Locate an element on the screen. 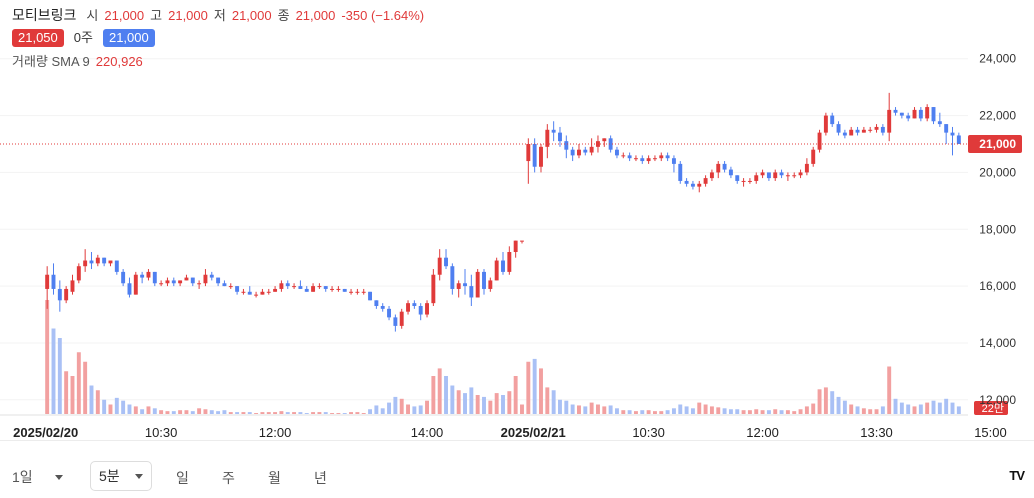 The height and width of the screenshot is (498, 1034). low-value: 21,000 is located at coordinates (251, 15).